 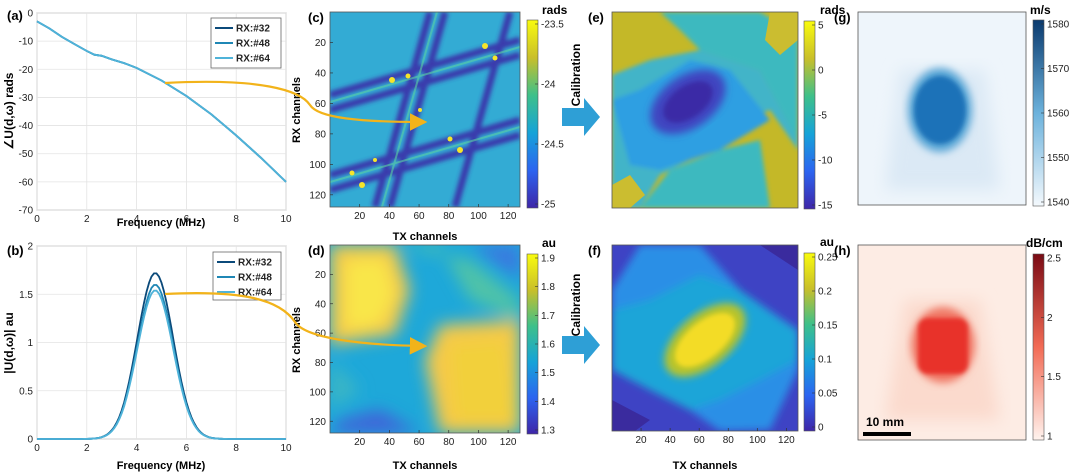 I want to click on colorbar-tick: 1.4, so click(x=548, y=402).